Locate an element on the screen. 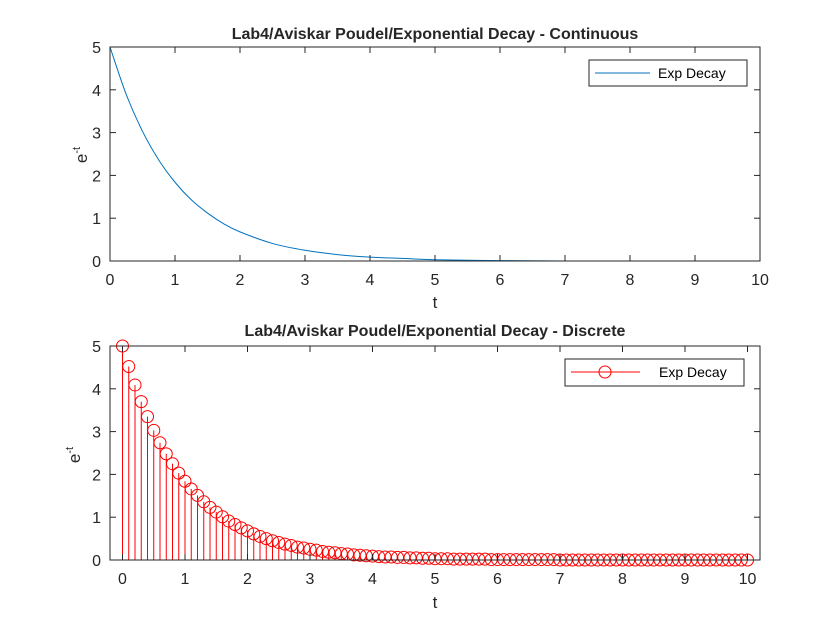  legend-marker is located at coordinates (605, 372).